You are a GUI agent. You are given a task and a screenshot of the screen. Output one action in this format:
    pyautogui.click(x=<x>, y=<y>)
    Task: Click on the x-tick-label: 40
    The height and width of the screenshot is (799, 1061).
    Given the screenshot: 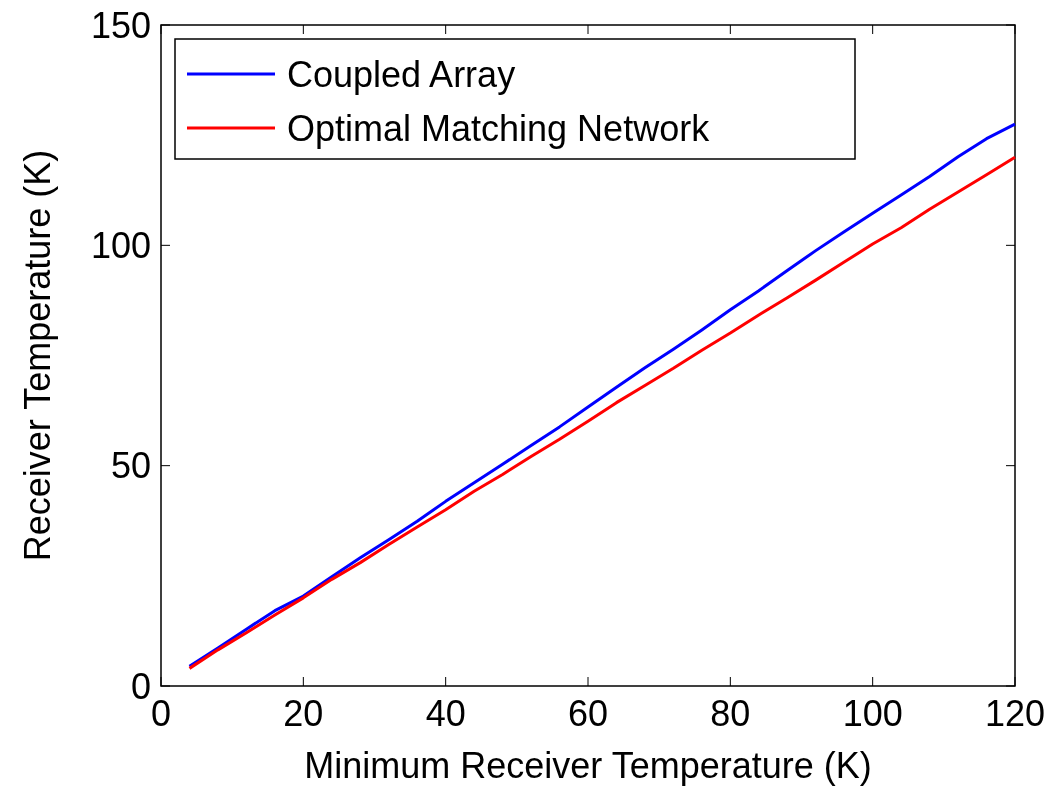 What is the action you would take?
    pyautogui.click(x=445, y=713)
    